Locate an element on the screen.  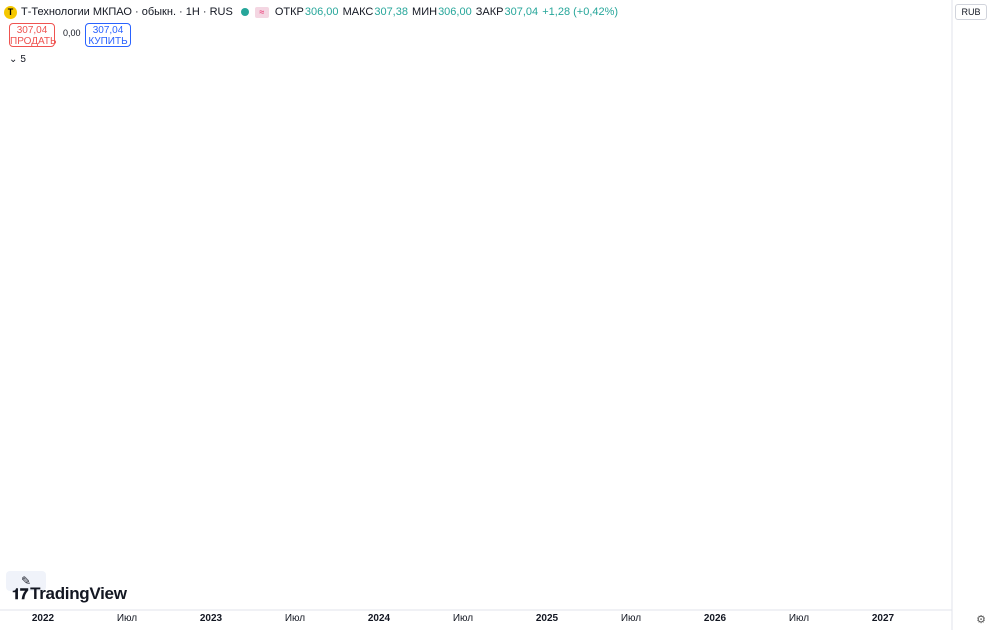
close-label: ЗАКР is located at coordinates (489, 12).